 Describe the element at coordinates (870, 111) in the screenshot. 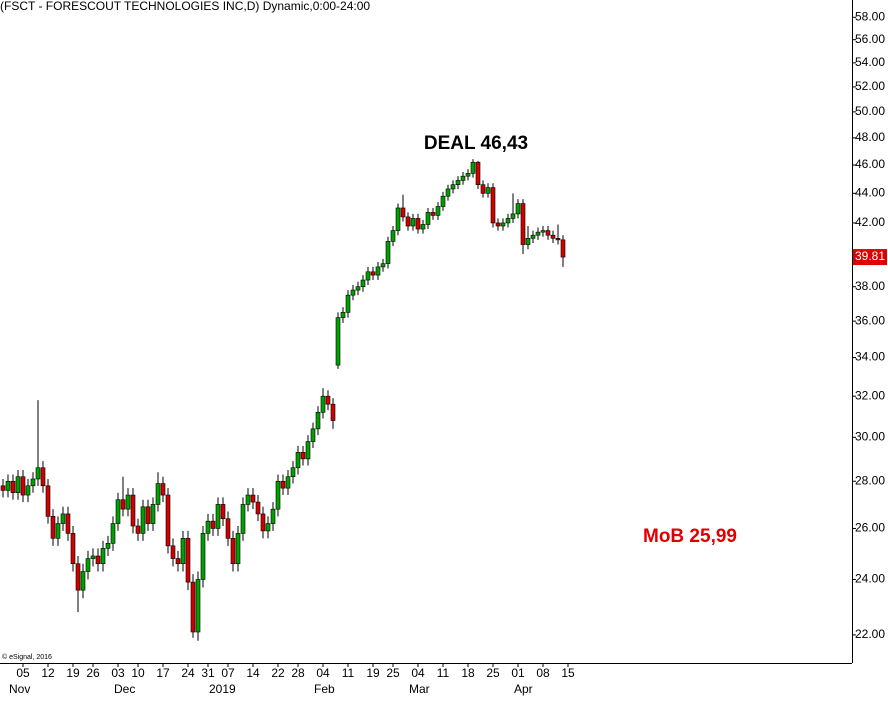

I see `y-tick-label: 50.00` at that location.